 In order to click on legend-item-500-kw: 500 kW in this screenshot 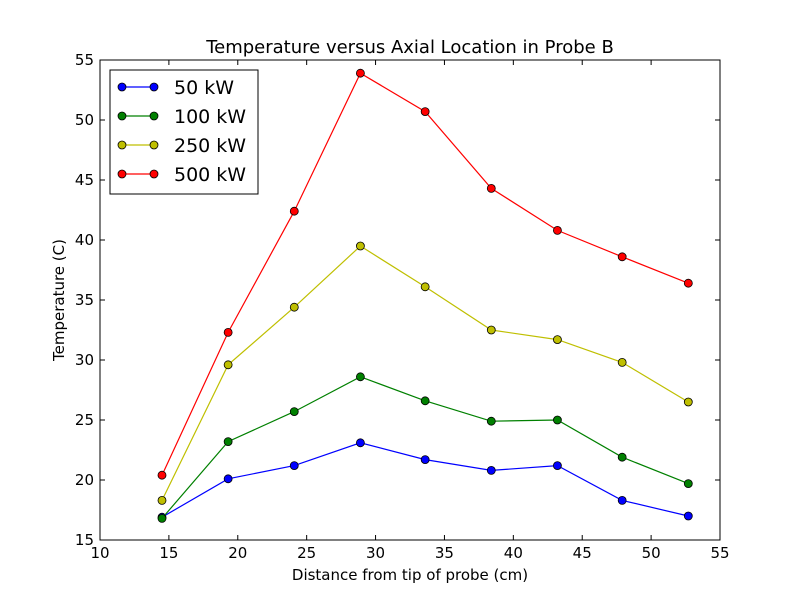, I will do `click(181, 175)`.